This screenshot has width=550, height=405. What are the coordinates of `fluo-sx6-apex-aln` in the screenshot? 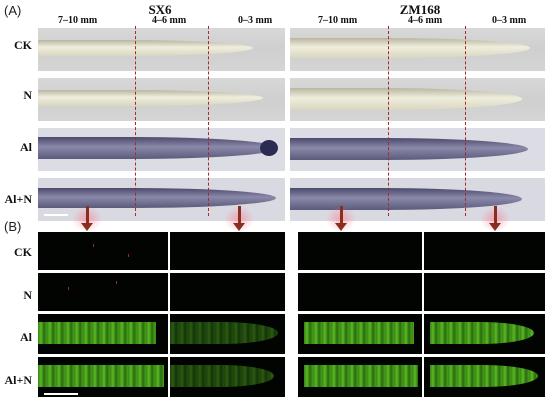 It's located at (227, 377).